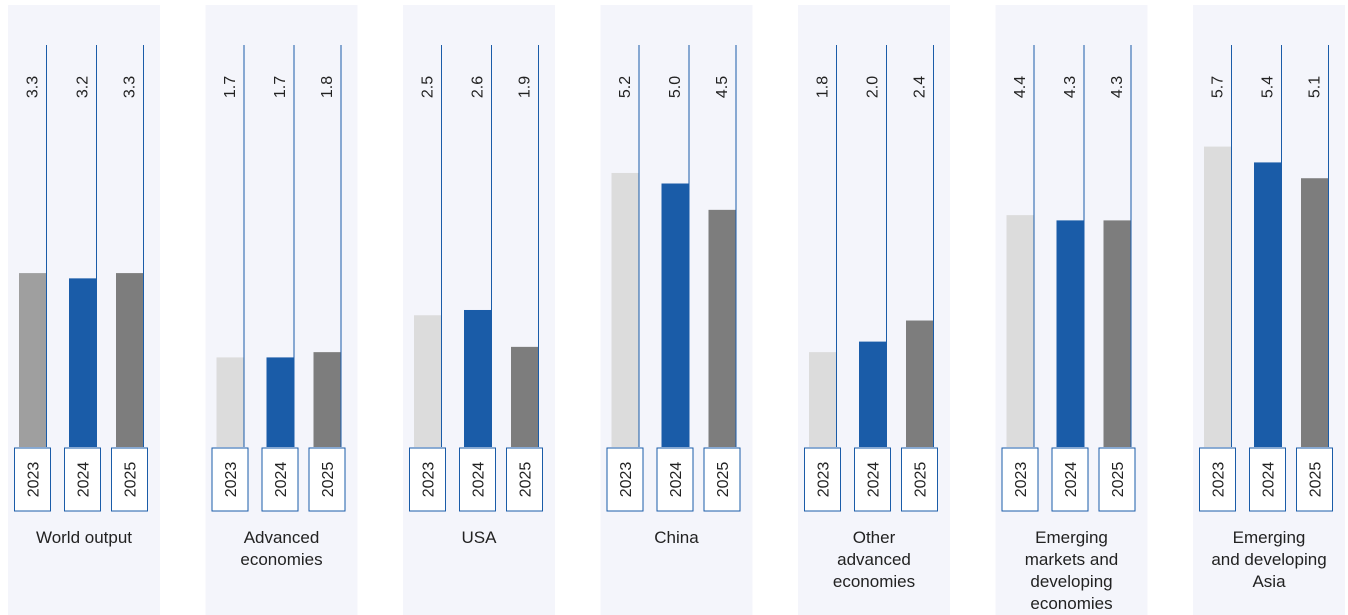  Describe the element at coordinates (83, 87) in the screenshot. I see `value-label: 3.2` at that location.